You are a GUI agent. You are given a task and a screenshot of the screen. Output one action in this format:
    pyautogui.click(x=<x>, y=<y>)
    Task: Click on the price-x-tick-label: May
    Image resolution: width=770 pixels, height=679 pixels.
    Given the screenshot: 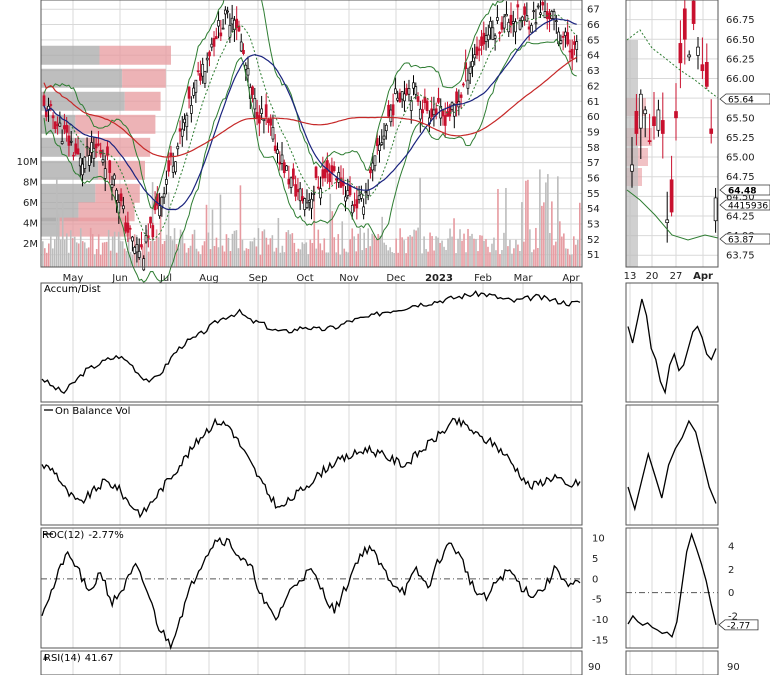 What is the action you would take?
    pyautogui.click(x=73, y=278)
    